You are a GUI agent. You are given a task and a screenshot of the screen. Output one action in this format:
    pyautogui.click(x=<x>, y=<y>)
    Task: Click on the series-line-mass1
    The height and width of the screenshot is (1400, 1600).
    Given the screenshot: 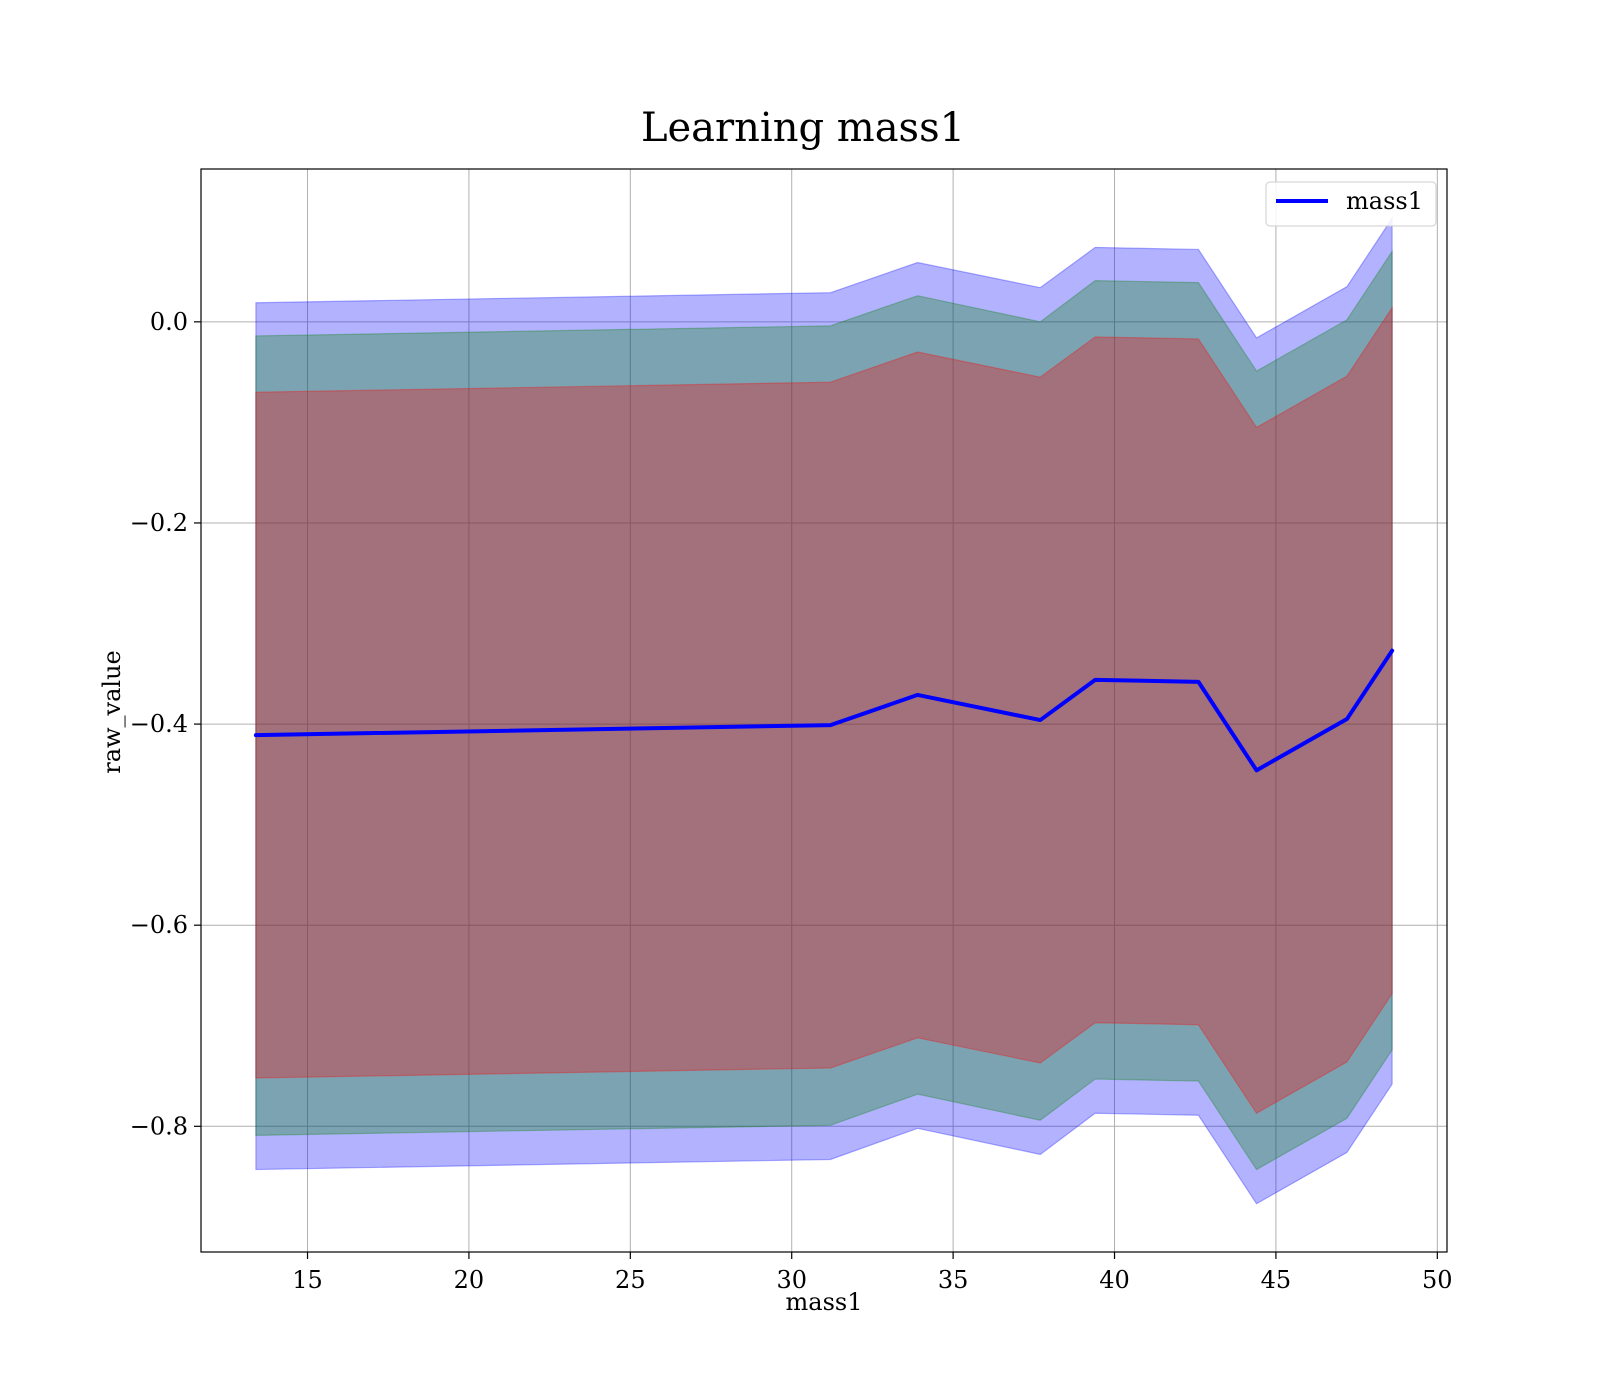 What is the action you would take?
    pyautogui.click(x=824, y=710)
    